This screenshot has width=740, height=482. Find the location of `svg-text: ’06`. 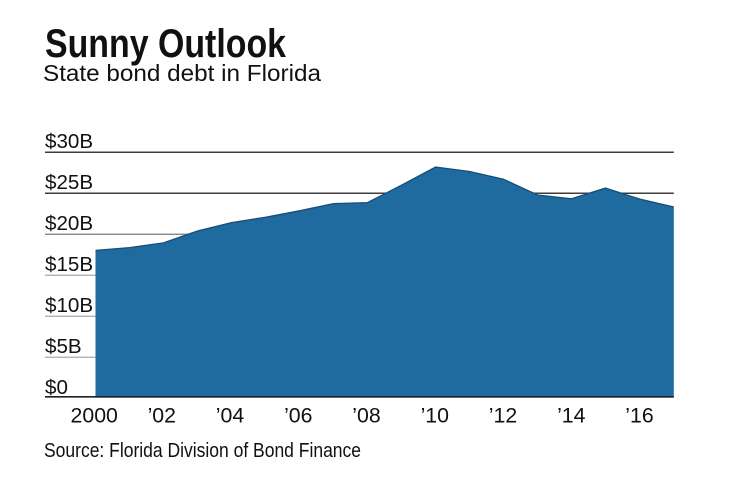

svg-text: ’06 is located at coordinates (298, 416).